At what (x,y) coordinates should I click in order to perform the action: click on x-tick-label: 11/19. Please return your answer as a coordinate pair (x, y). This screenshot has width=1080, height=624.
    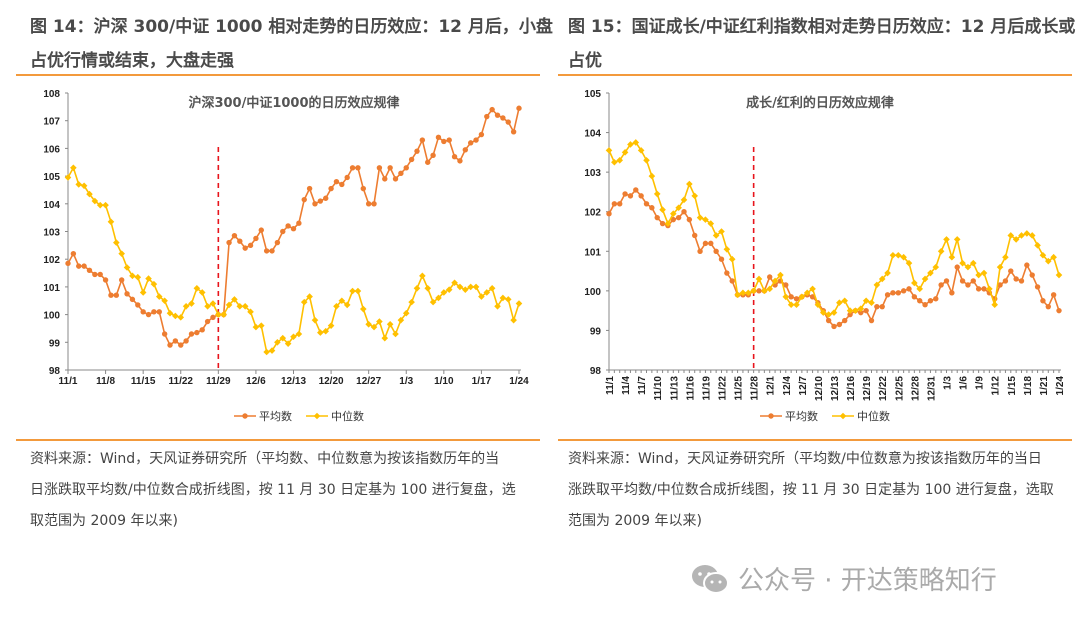
    Looking at the image, I should click on (706, 388).